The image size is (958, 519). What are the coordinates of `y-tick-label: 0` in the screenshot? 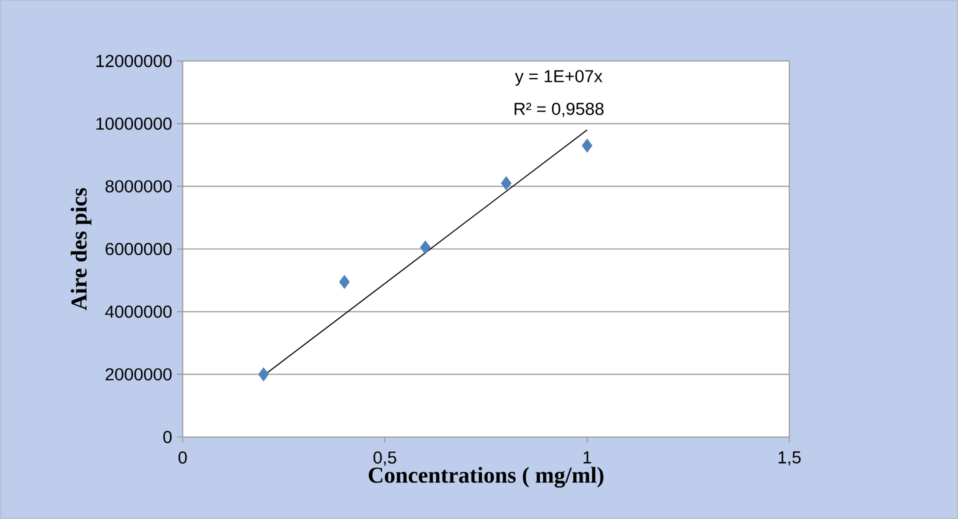 It's located at (167, 437).